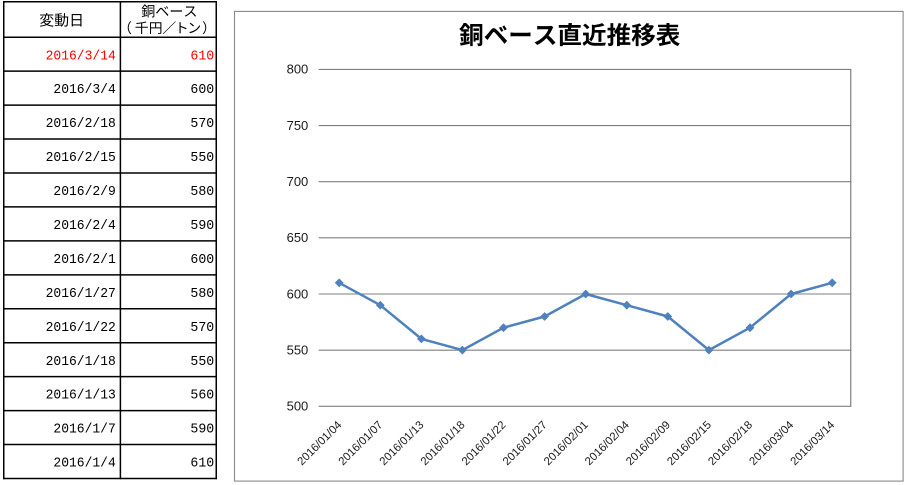 Image resolution: width=908 pixels, height=485 pixels. I want to click on svg-text: 2016/2/4, so click(84, 226).